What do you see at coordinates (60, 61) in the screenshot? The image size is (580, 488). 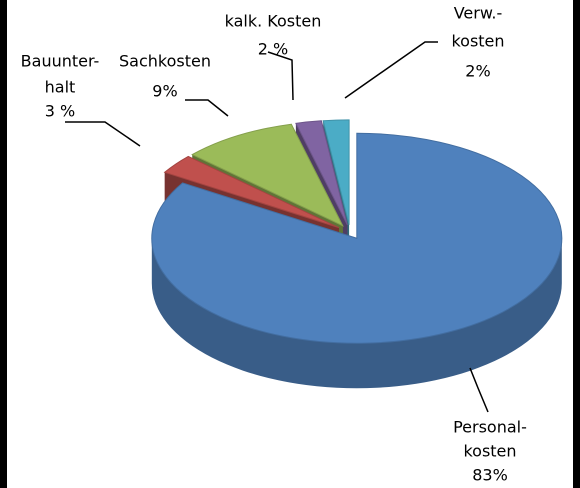 I see `data-label-name: Bauunter-` at bounding box center [60, 61].